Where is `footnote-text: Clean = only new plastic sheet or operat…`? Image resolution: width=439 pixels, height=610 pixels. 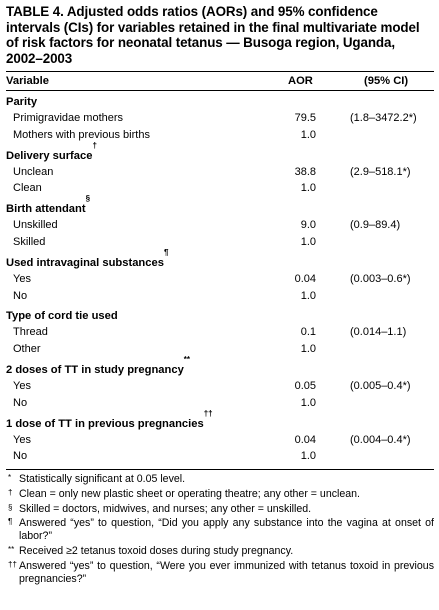
footnote-text: Clean = only new plastic sheet or operat… is located at coordinates (189, 493).